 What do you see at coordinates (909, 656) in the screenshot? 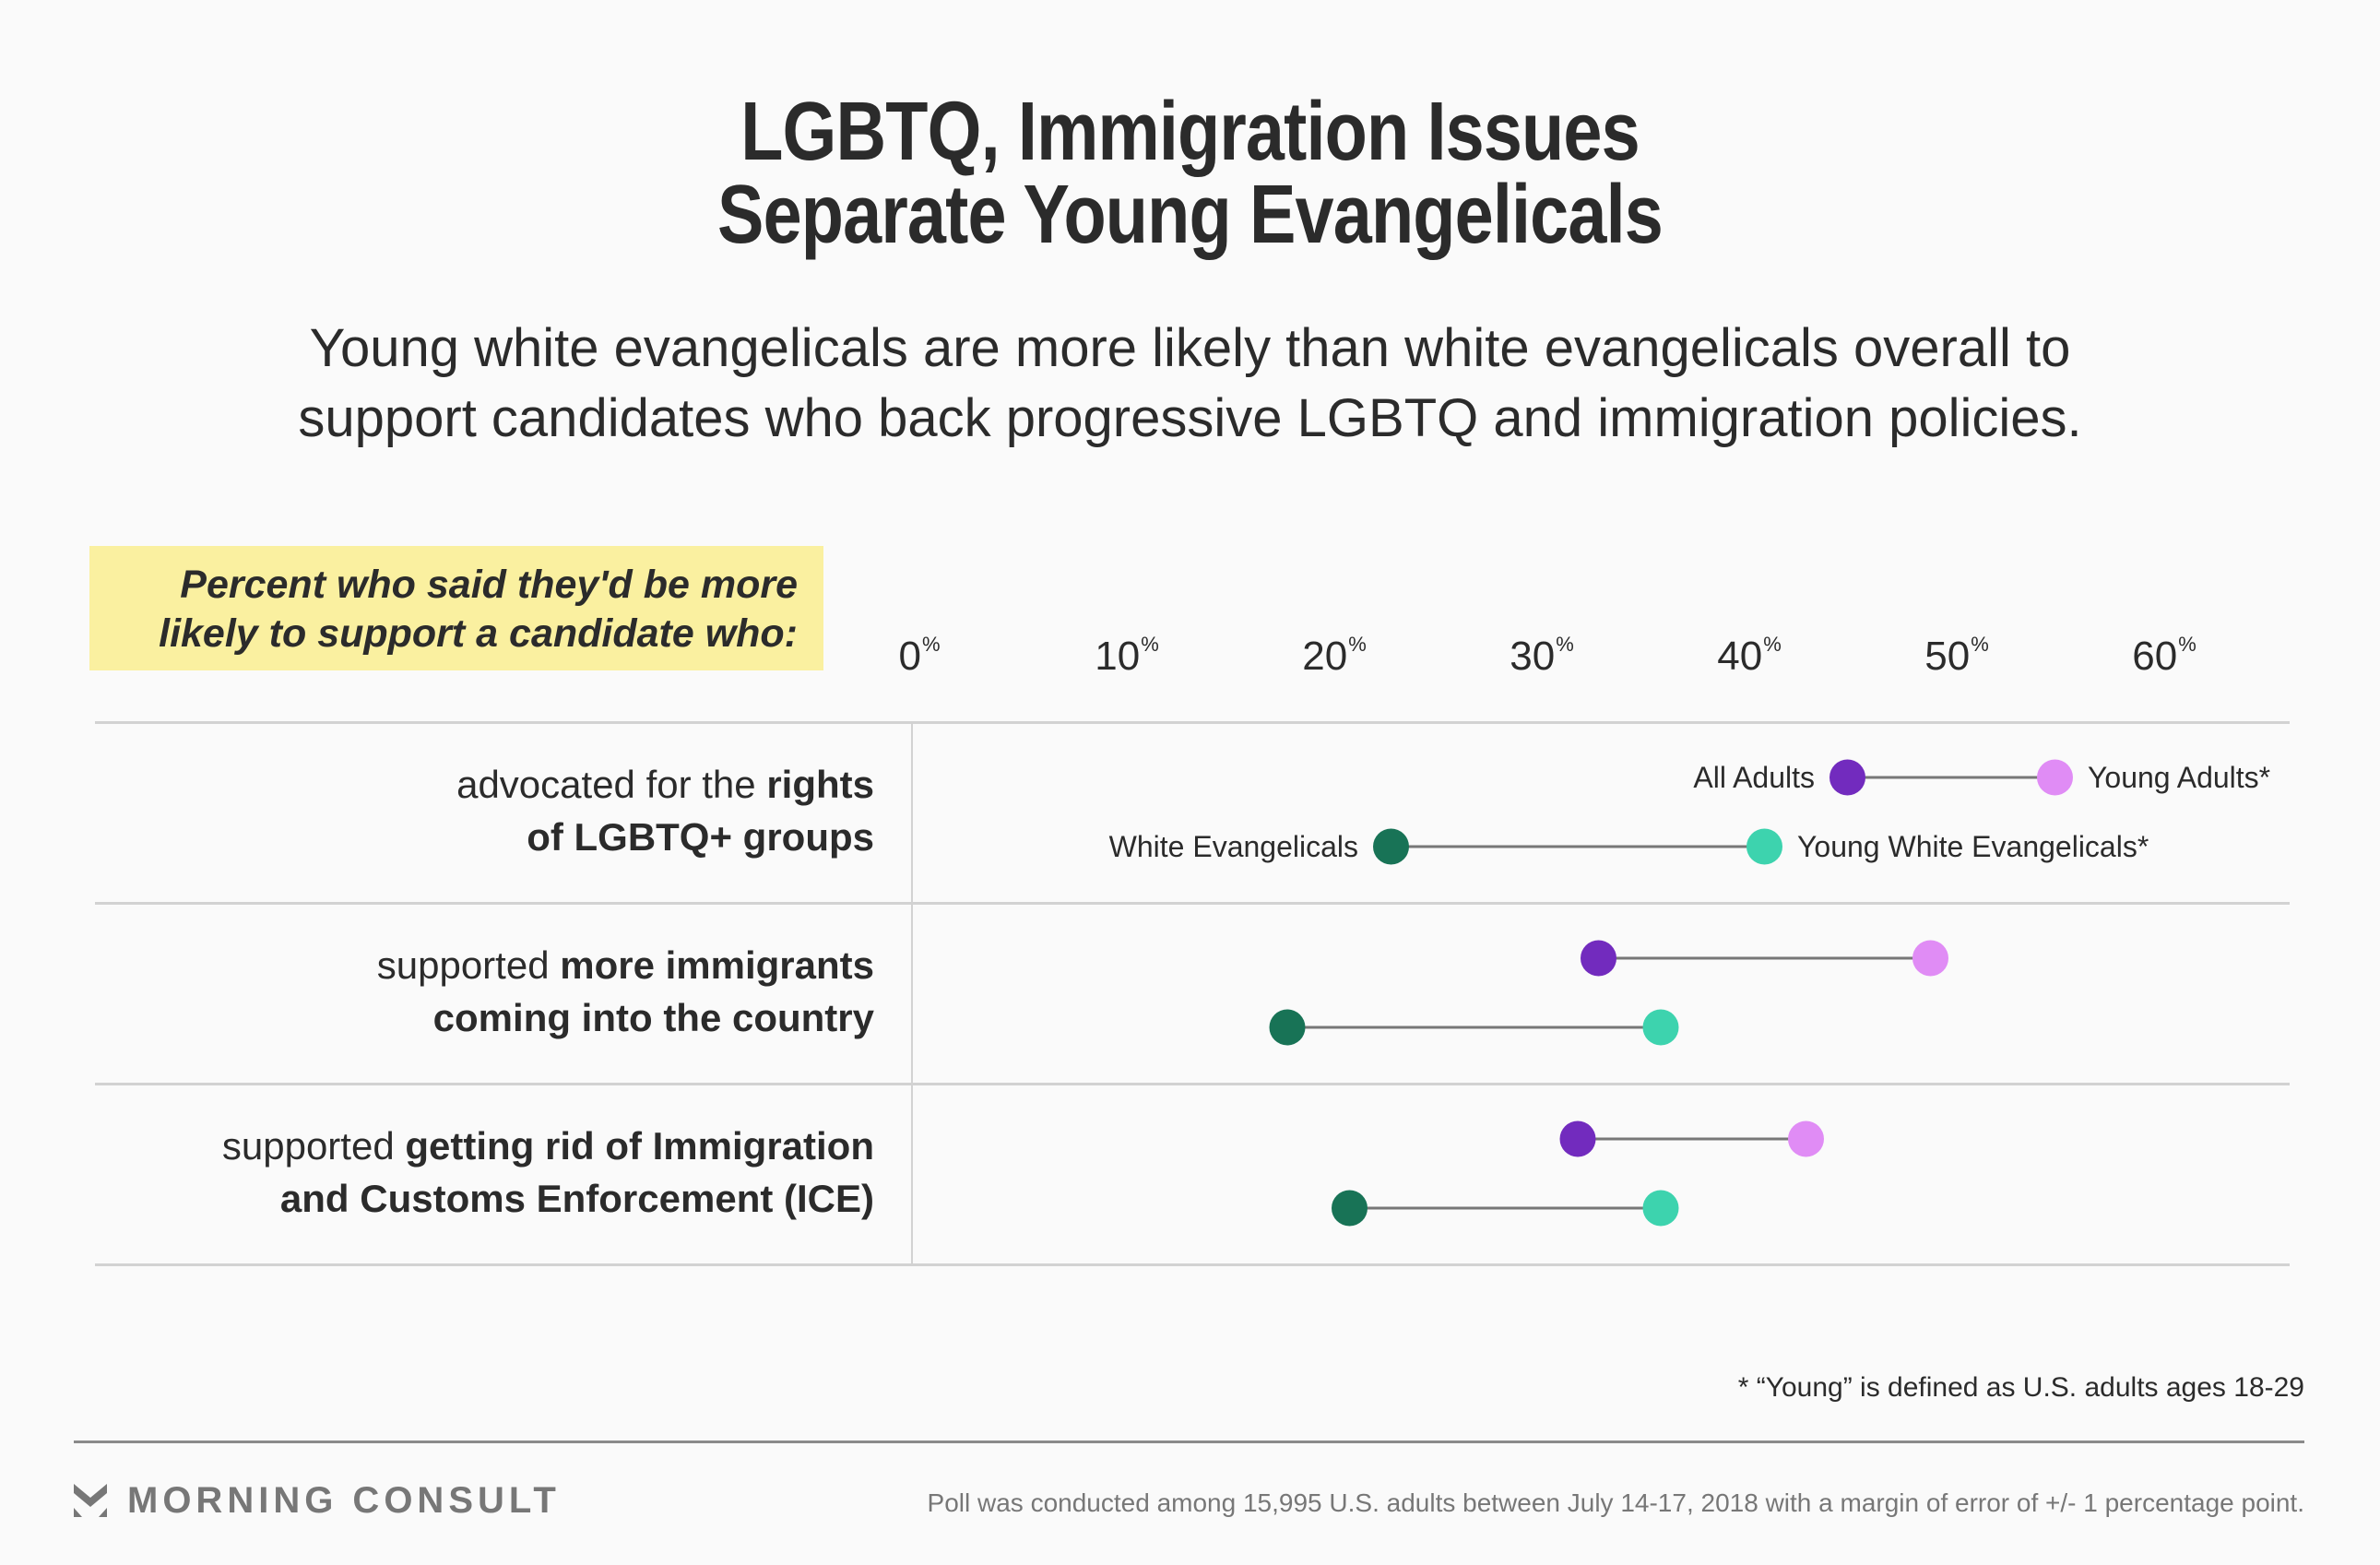
I see `x-tick-value: 0` at bounding box center [909, 656].